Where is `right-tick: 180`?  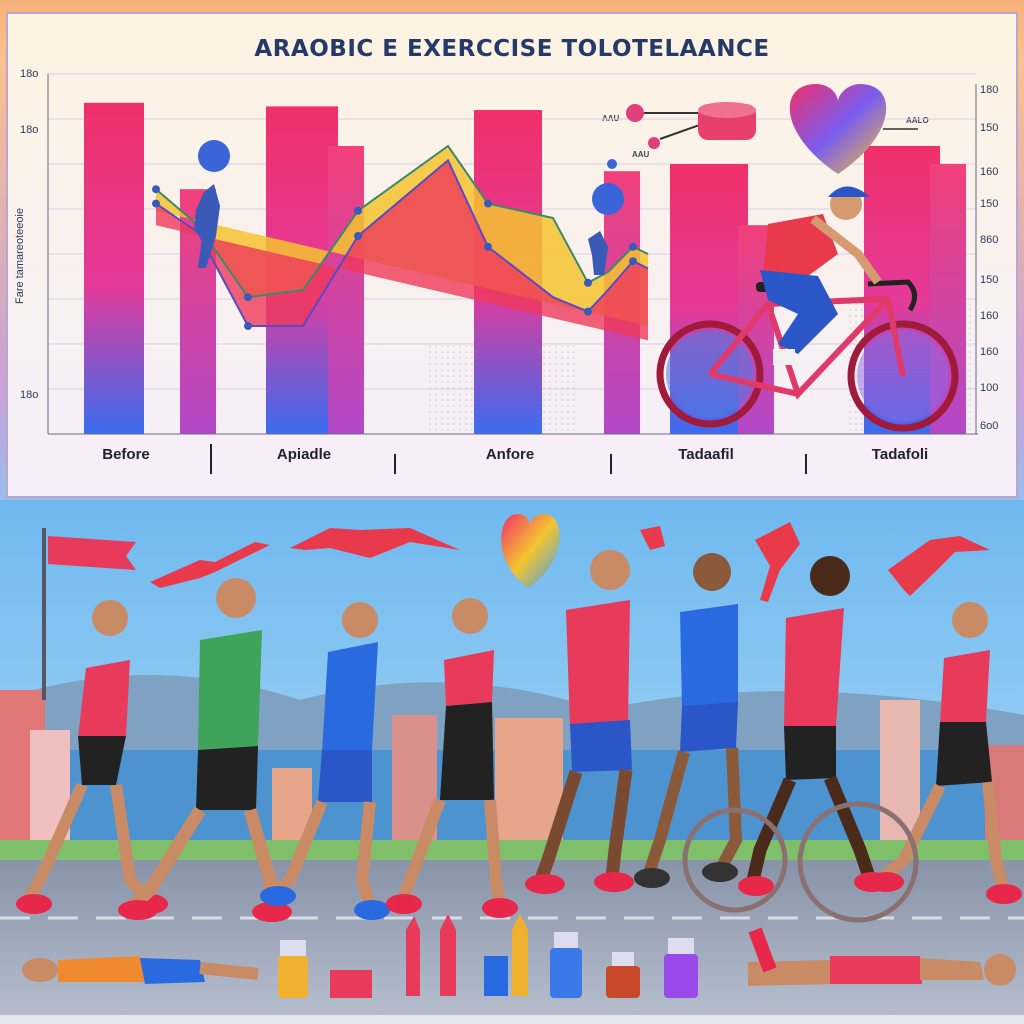
right-tick: 180 is located at coordinates (989, 90).